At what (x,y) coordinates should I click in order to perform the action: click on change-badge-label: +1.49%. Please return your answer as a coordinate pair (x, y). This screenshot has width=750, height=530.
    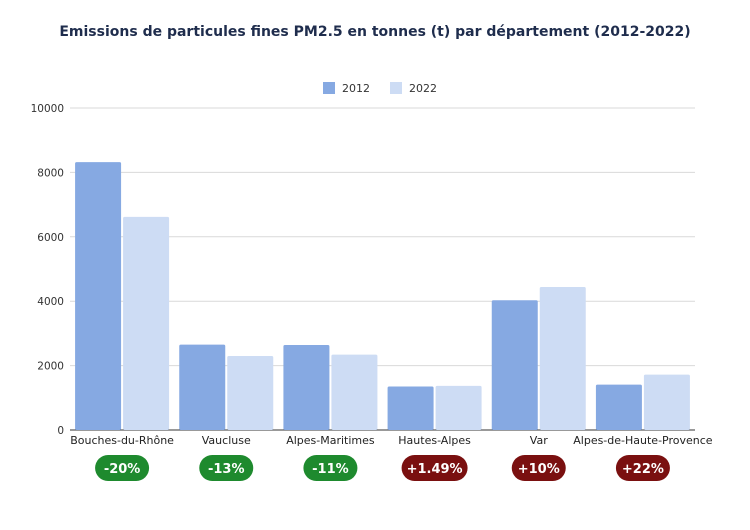
    Looking at the image, I should click on (435, 469).